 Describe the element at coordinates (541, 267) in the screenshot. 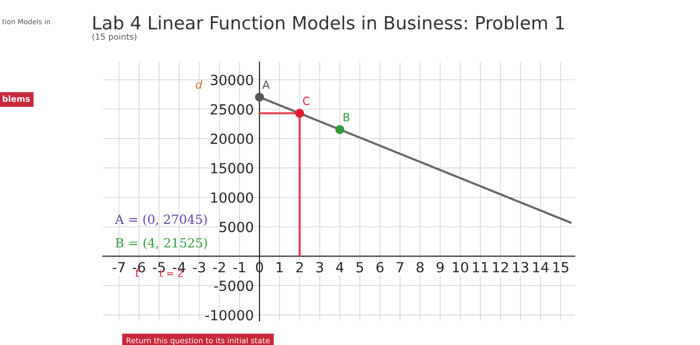

I see `x-tick-label: 14` at that location.